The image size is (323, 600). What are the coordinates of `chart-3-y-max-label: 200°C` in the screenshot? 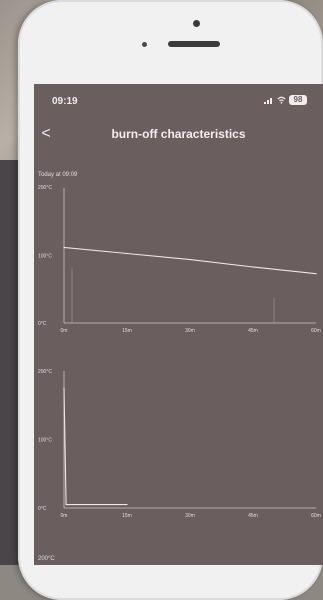 It's located at (46, 559).